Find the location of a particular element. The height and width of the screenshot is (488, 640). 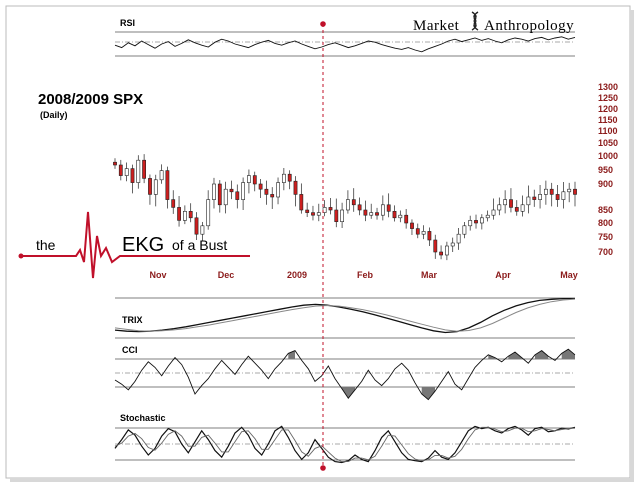

ekg-word-the: the is located at coordinates (46, 245).